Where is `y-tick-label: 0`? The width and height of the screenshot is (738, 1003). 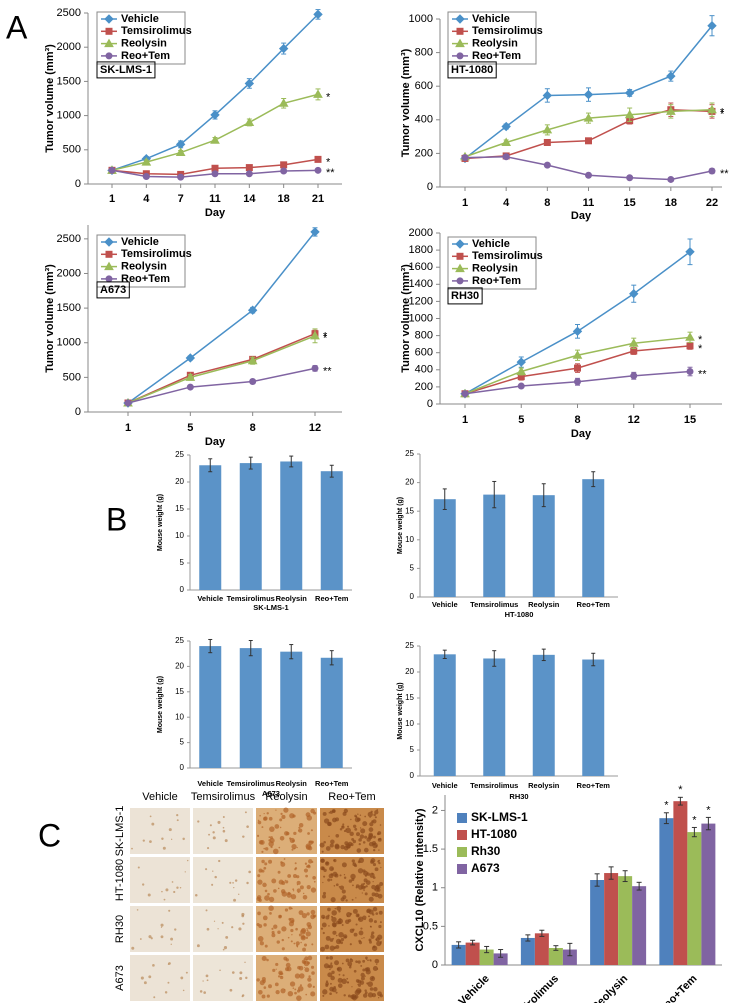 y-tick-label: 0 is located at coordinates (430, 404).